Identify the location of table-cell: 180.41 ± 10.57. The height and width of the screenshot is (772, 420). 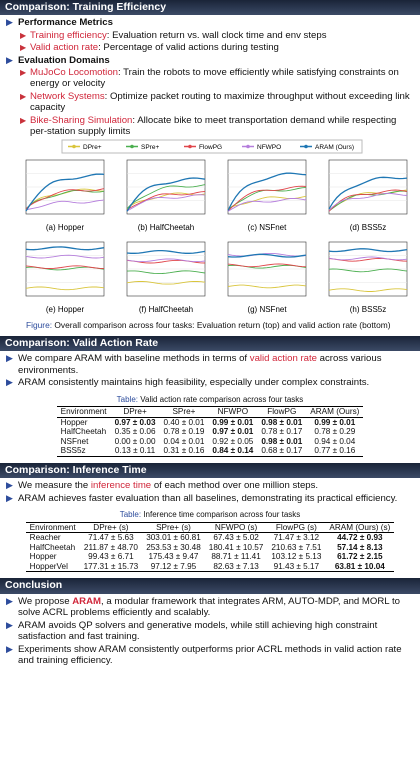
(236, 547).